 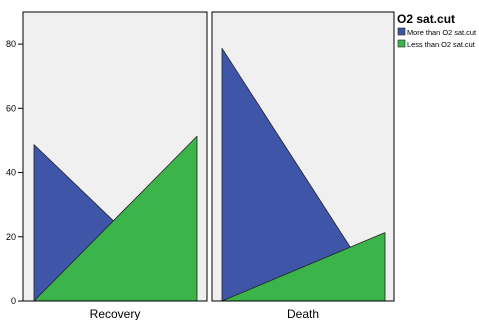 What do you see at coordinates (11, 173) in the screenshot?
I see `y-tick-label: 40` at bounding box center [11, 173].